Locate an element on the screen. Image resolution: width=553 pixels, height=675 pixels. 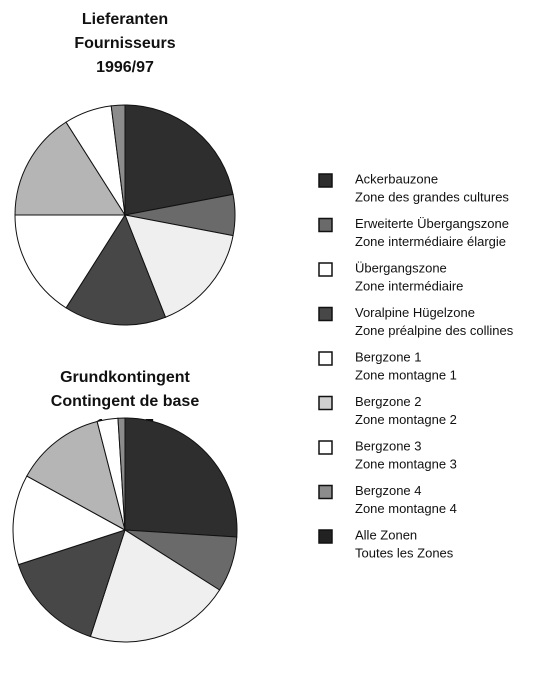
legend-label: Bergzone 3 is located at coordinates (388, 445).